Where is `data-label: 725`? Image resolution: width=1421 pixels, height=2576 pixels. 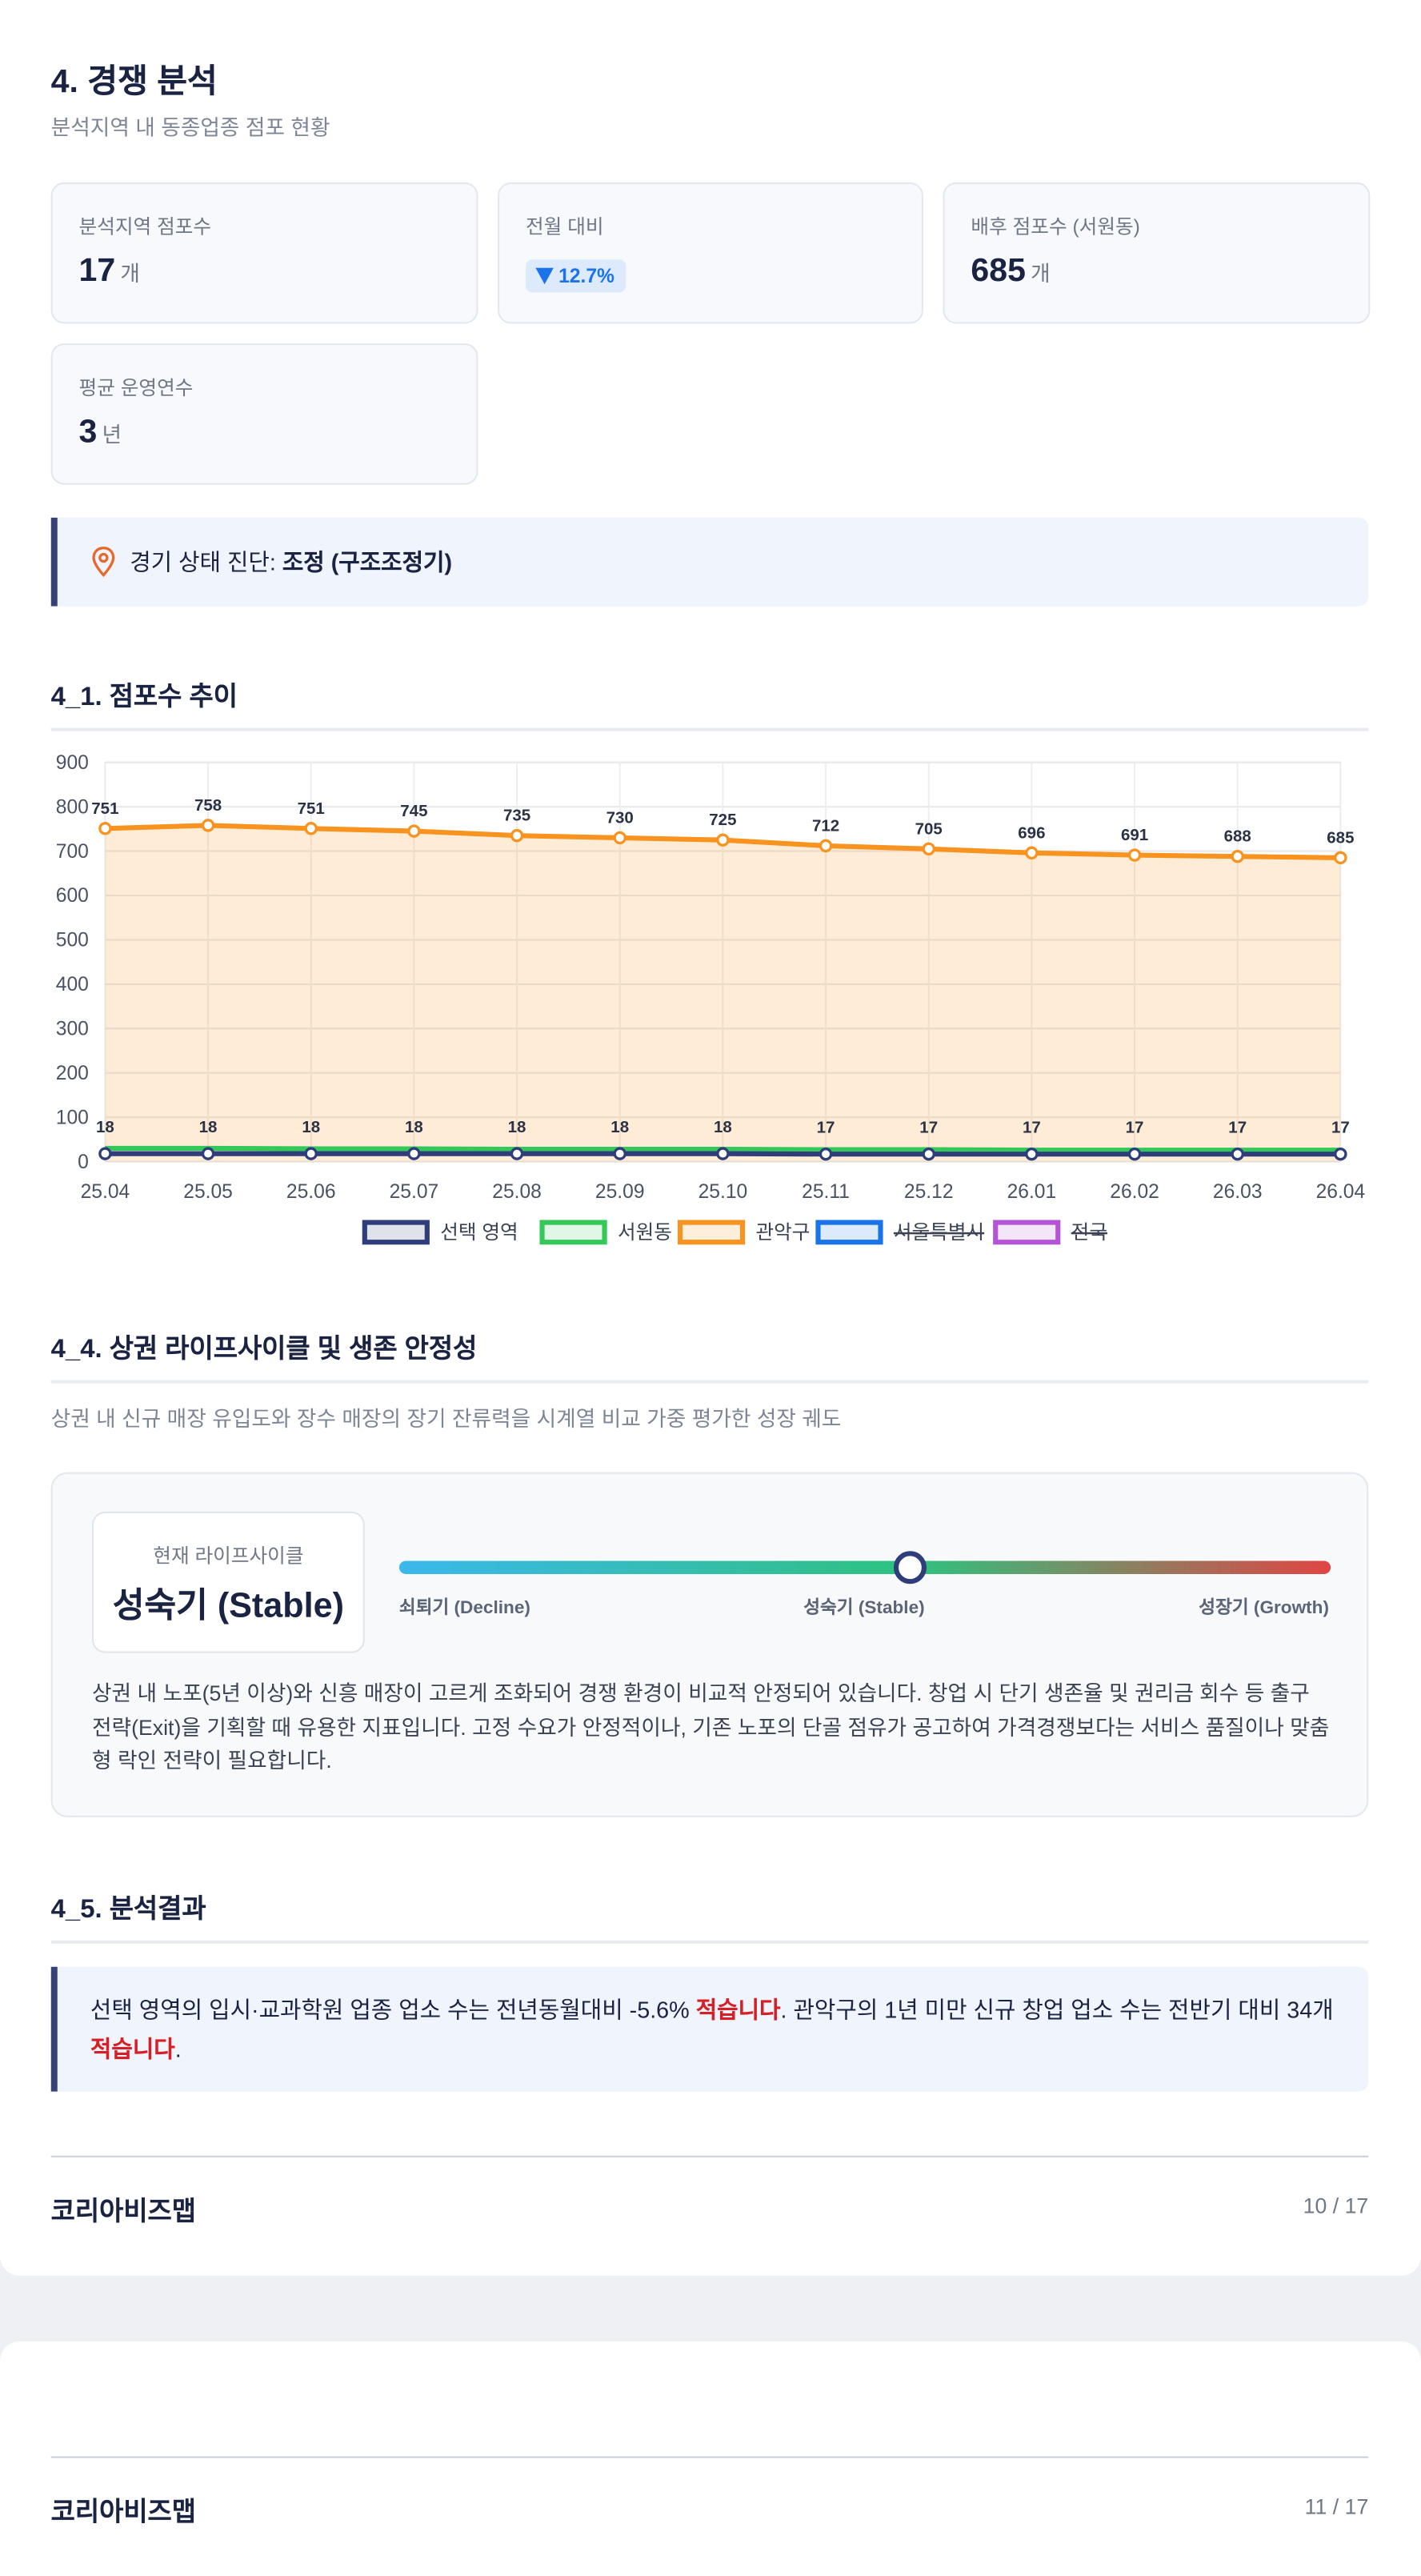 data-label: 725 is located at coordinates (722, 820).